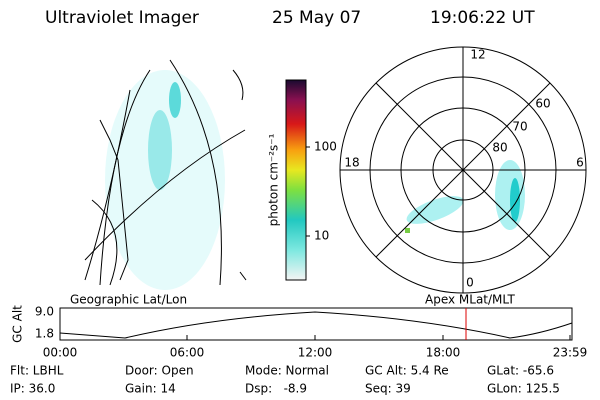 The height and width of the screenshot is (400, 600). Describe the element at coordinates (520, 371) in the screenshot. I see `info-field: GLat: -65.6` at that location.